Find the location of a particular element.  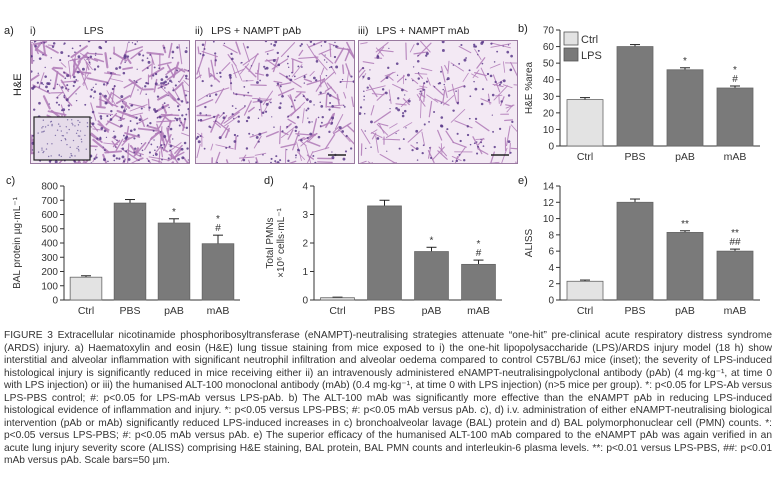

significance-marker: ** is located at coordinates (685, 224).